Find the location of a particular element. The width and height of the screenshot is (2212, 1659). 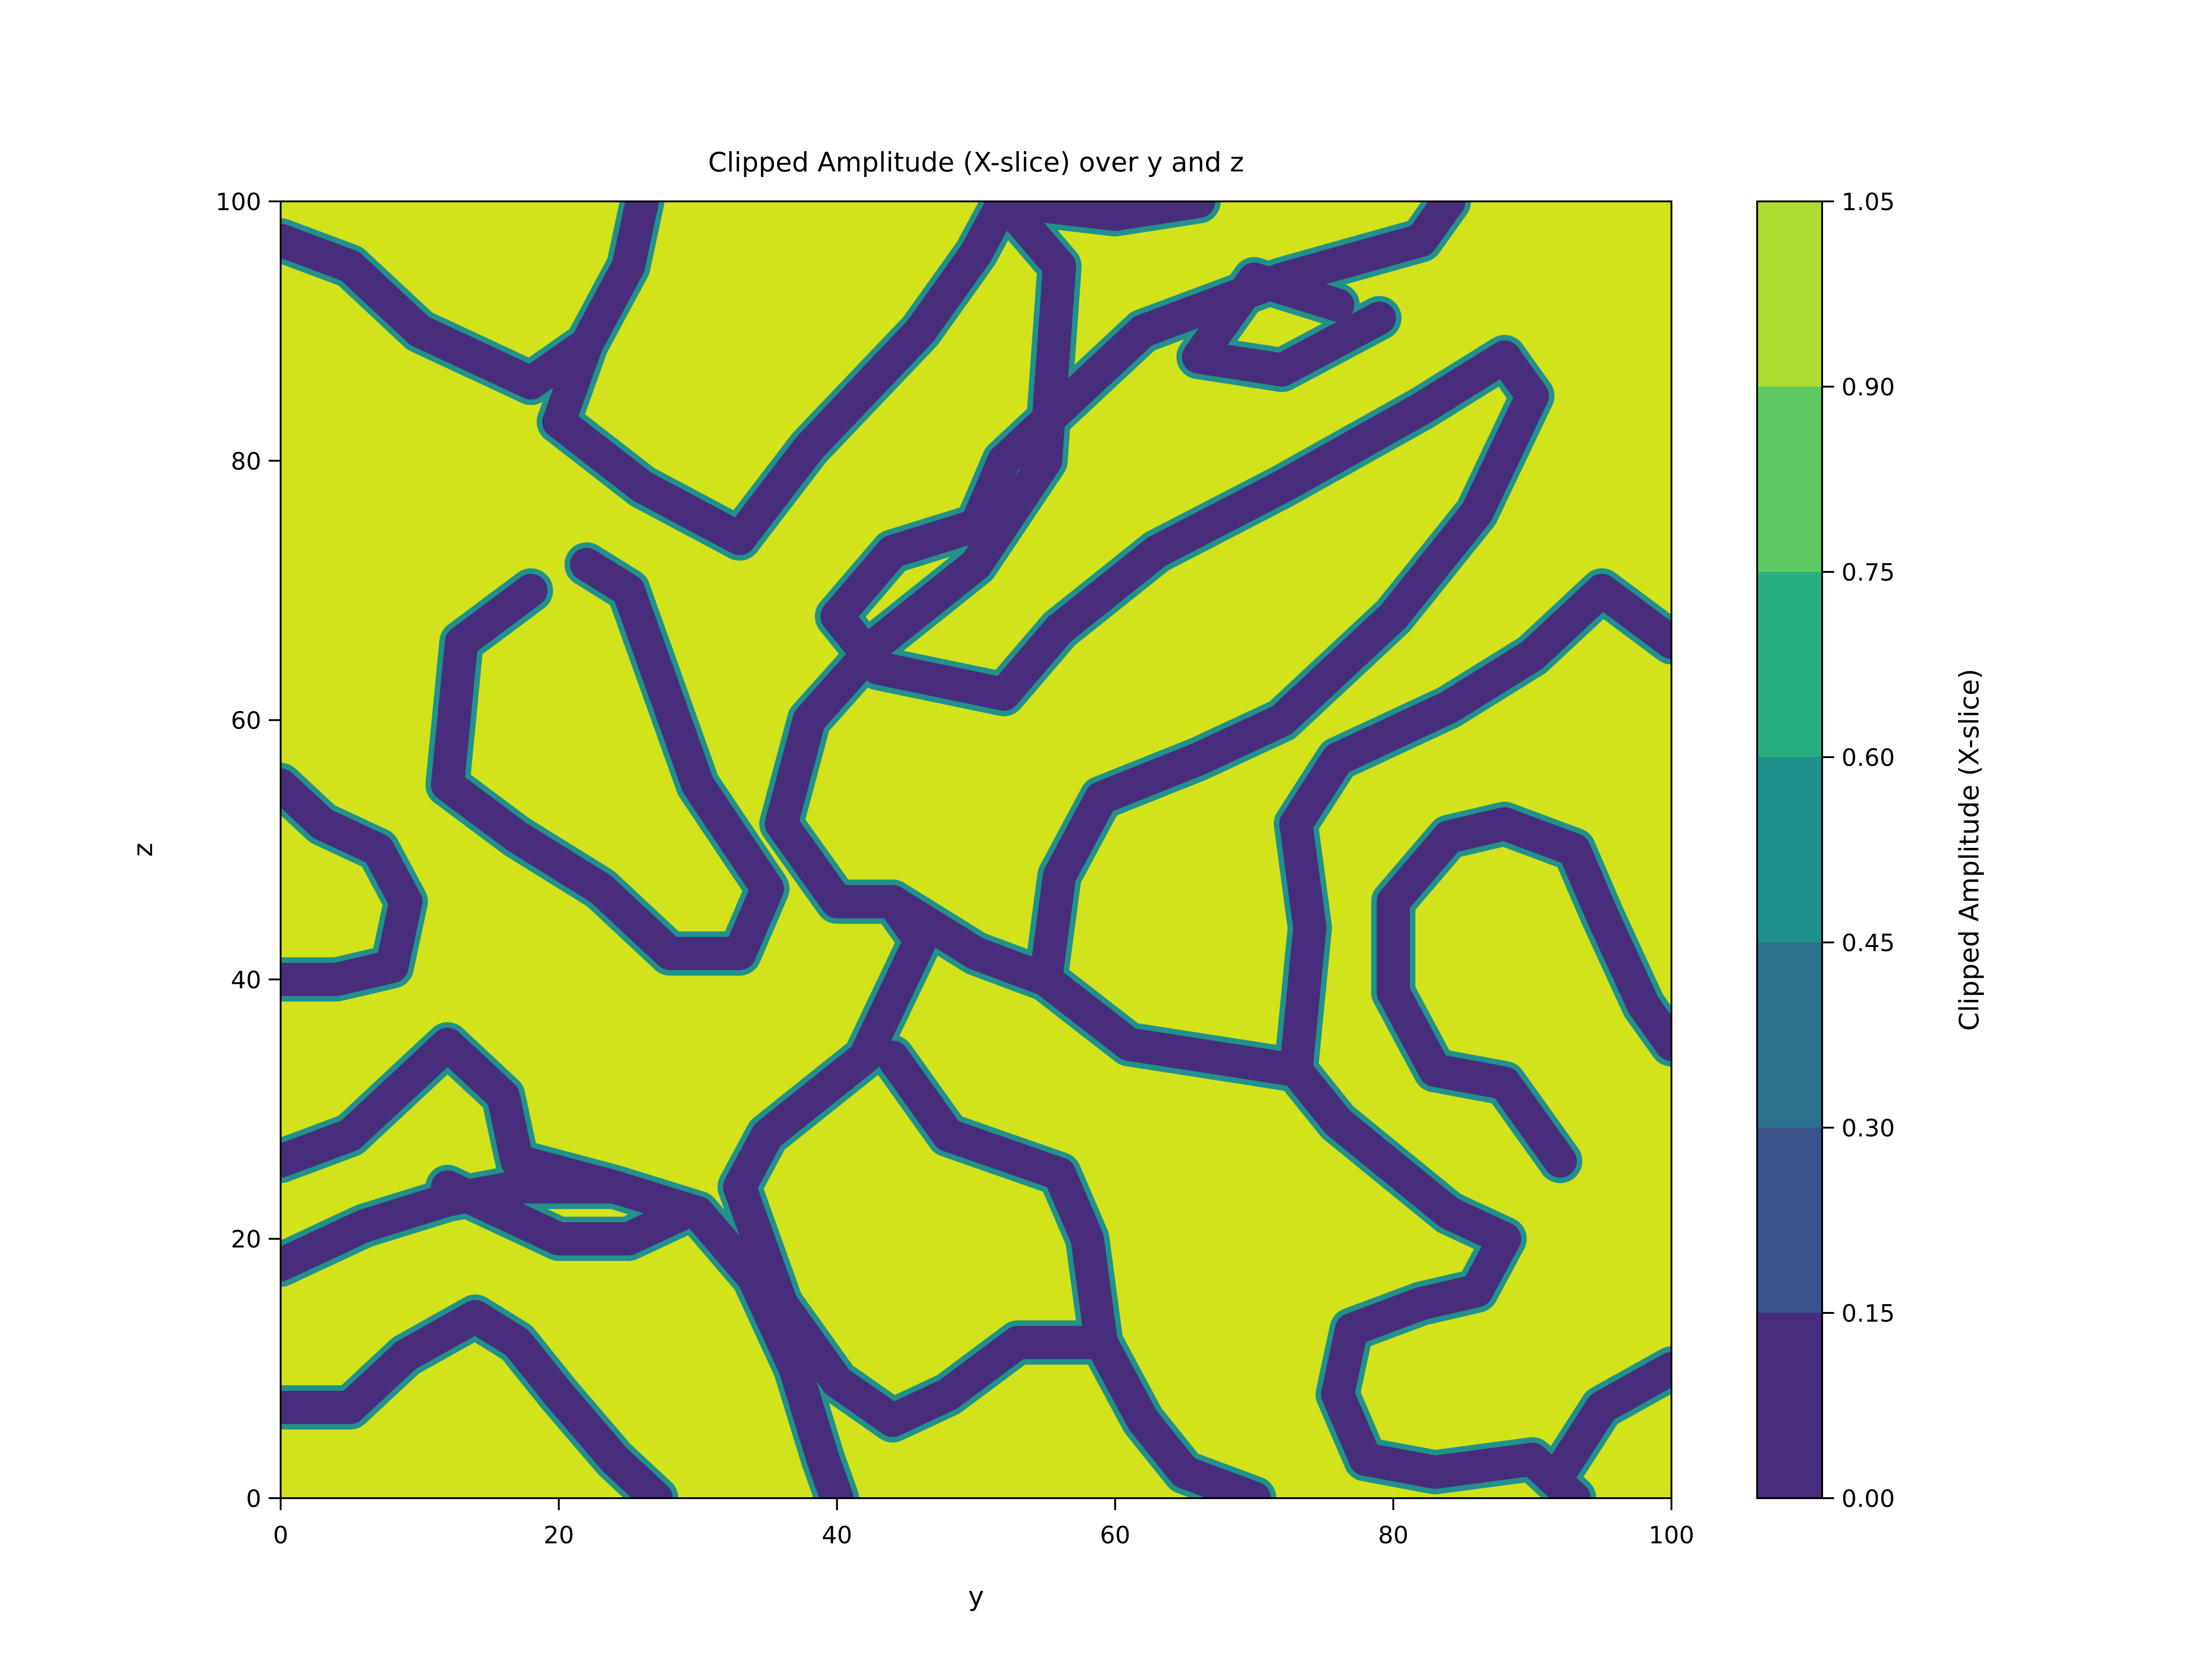

y-tick-label: 0 is located at coordinates (253, 1499).